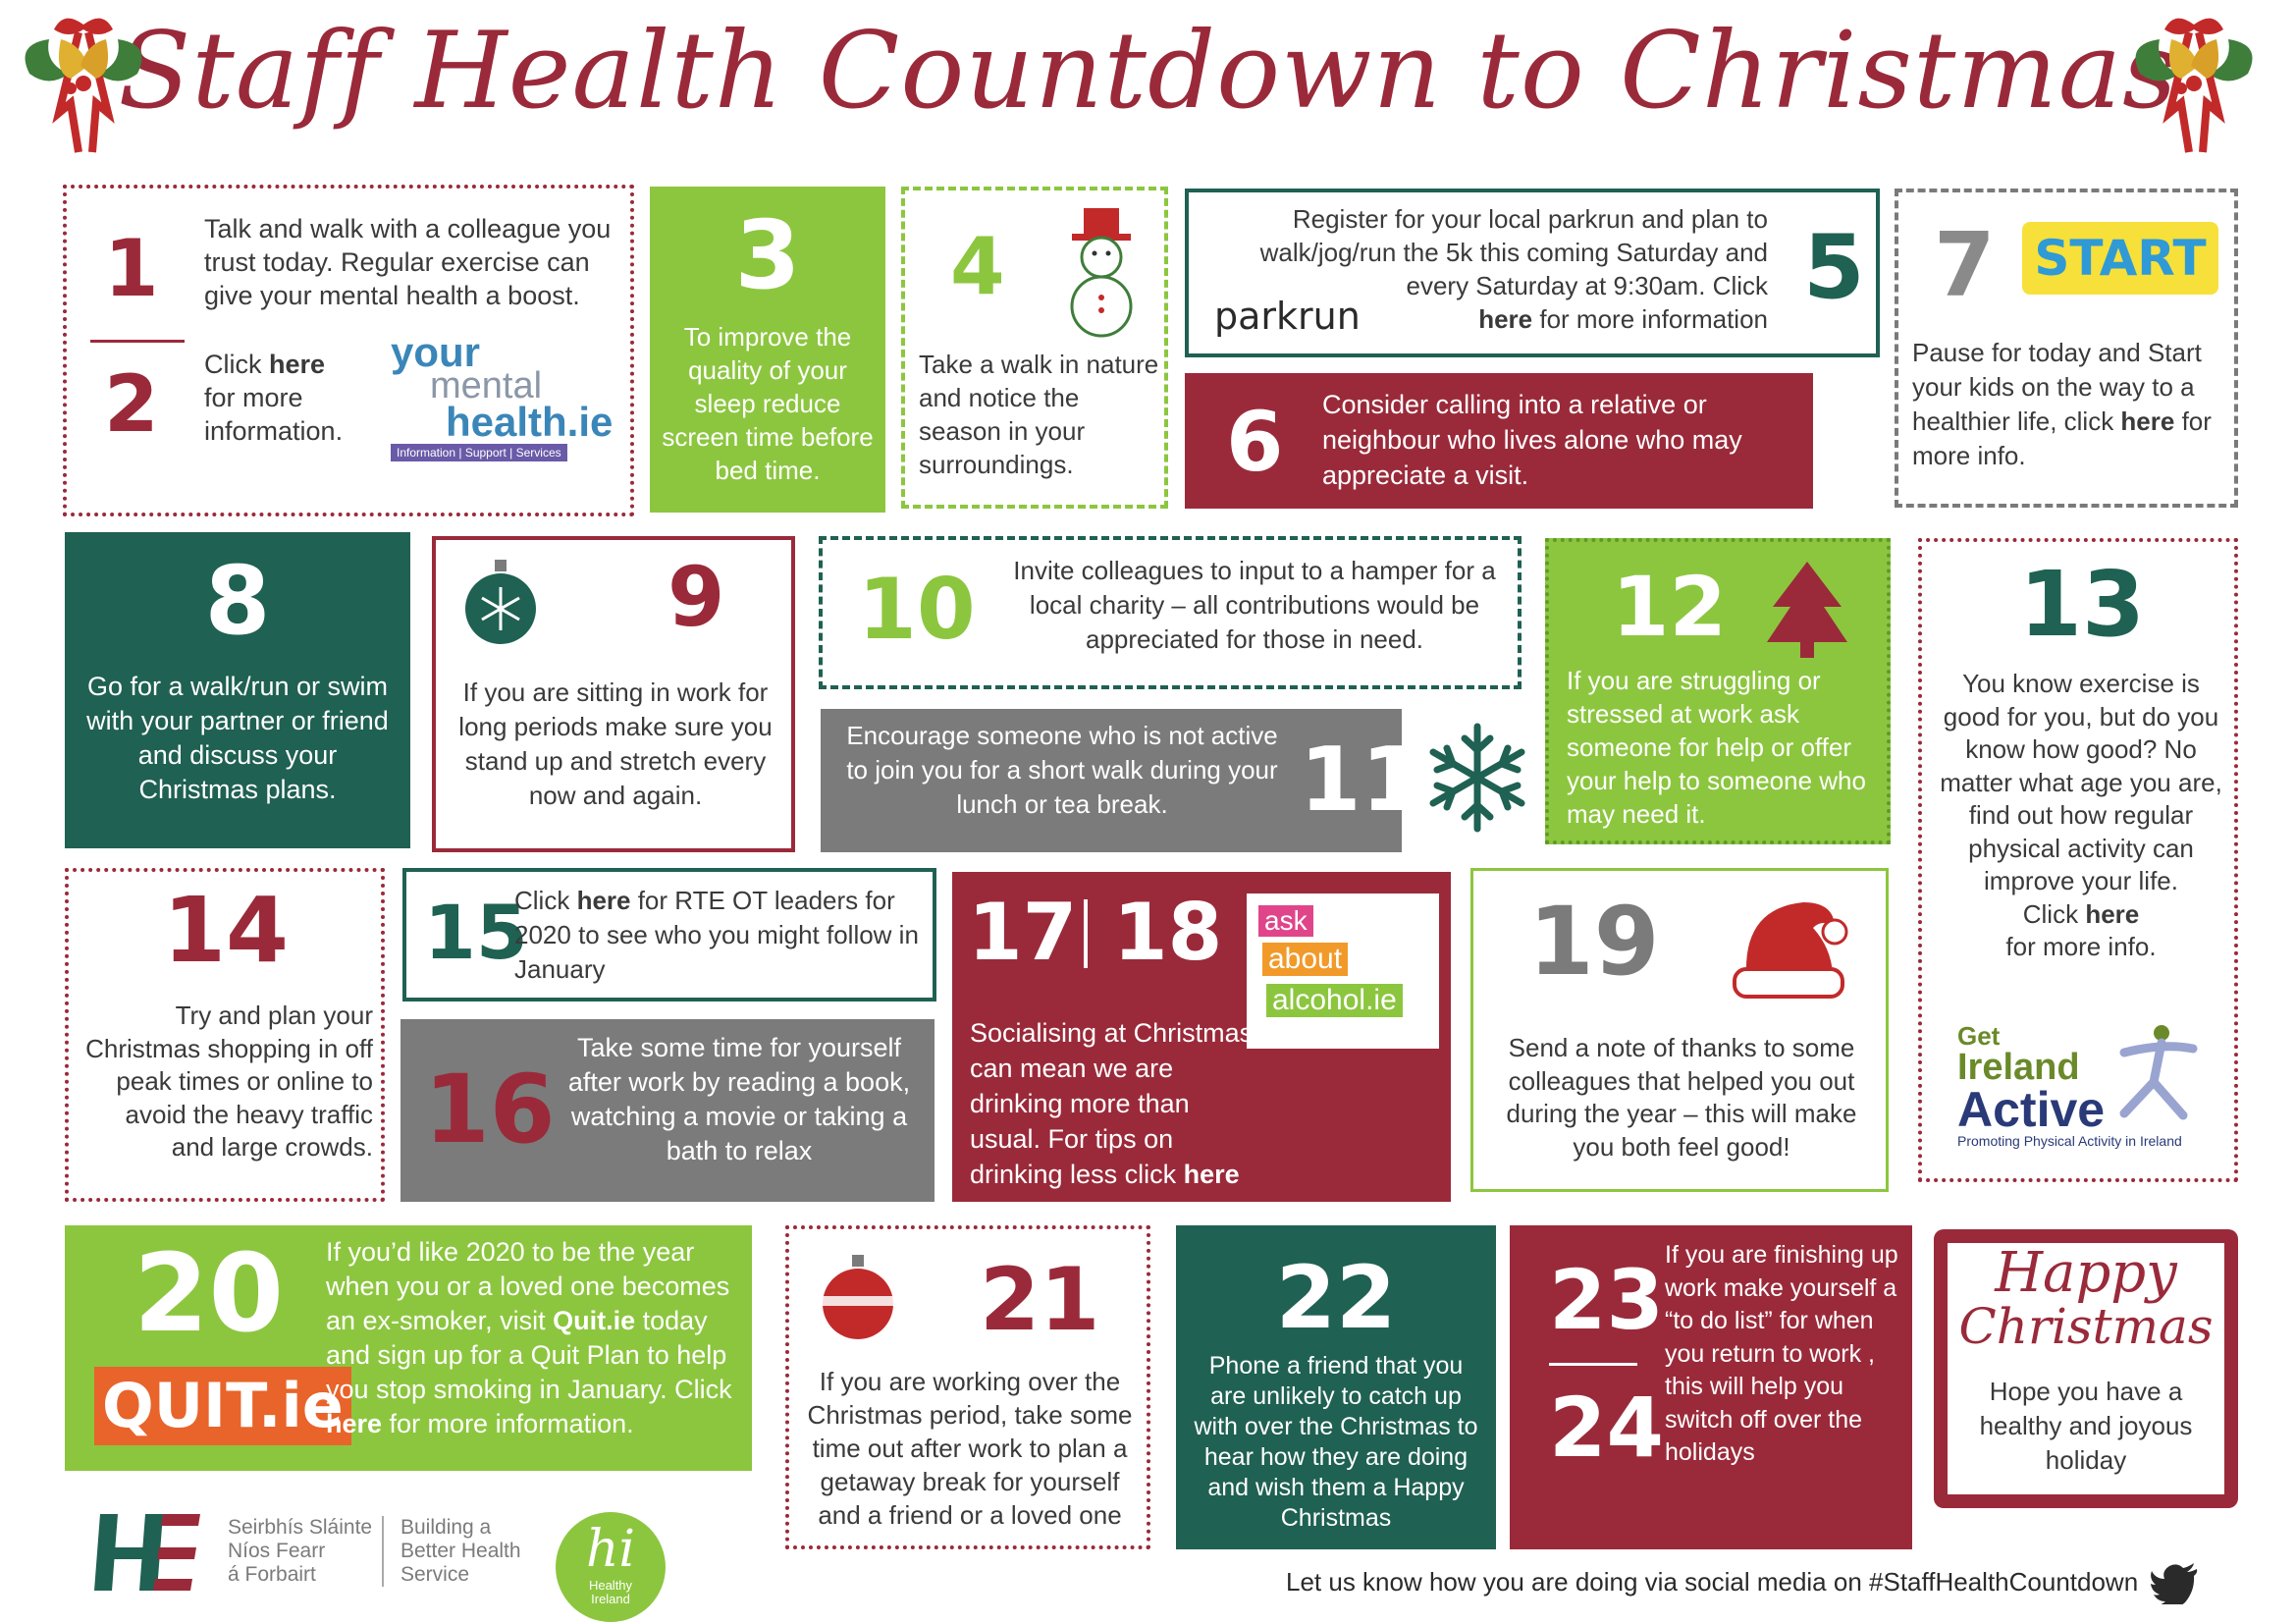 Image resolution: width=2296 pixels, height=1624 pixels. Describe the element at coordinates (1168, 932) in the screenshot. I see `day-number: 18` at that location.